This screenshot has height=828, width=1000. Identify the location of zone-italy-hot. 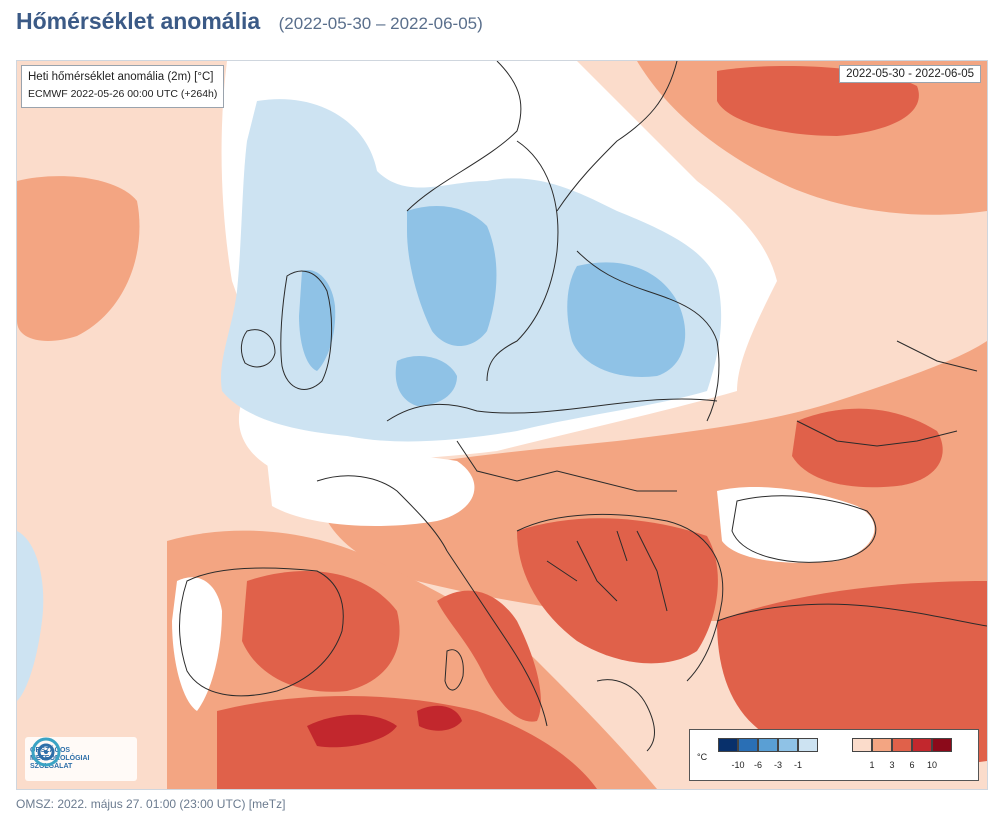
(489, 656).